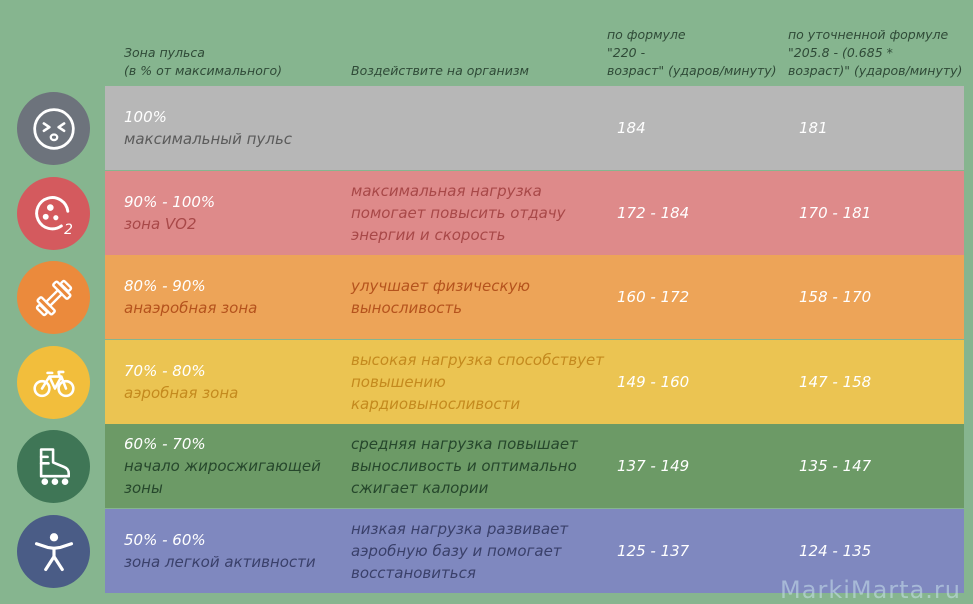 Image resolution: width=973 pixels, height=604 pixels. I want to click on effect-cell: улучшает физическую выносливость, so click(441, 297).